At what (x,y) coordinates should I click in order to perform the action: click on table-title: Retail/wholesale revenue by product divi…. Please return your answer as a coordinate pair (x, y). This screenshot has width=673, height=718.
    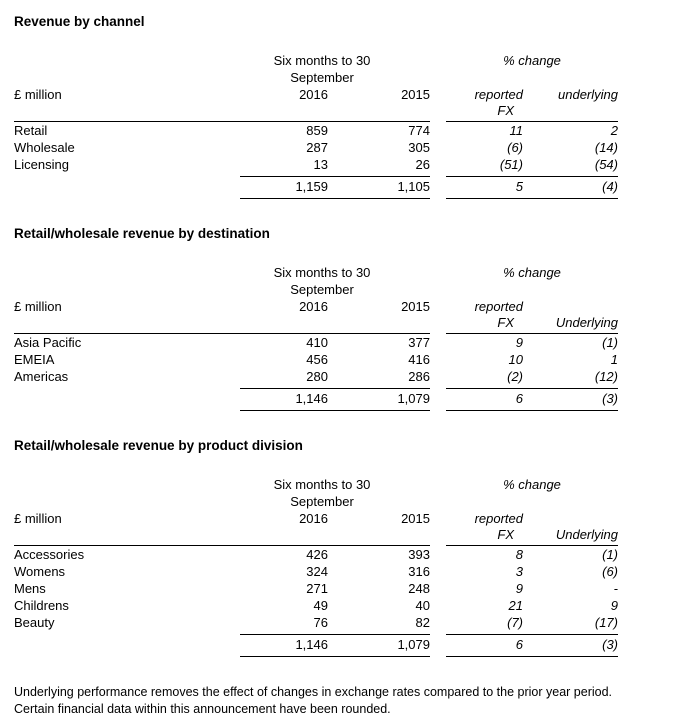
    Looking at the image, I should click on (158, 445).